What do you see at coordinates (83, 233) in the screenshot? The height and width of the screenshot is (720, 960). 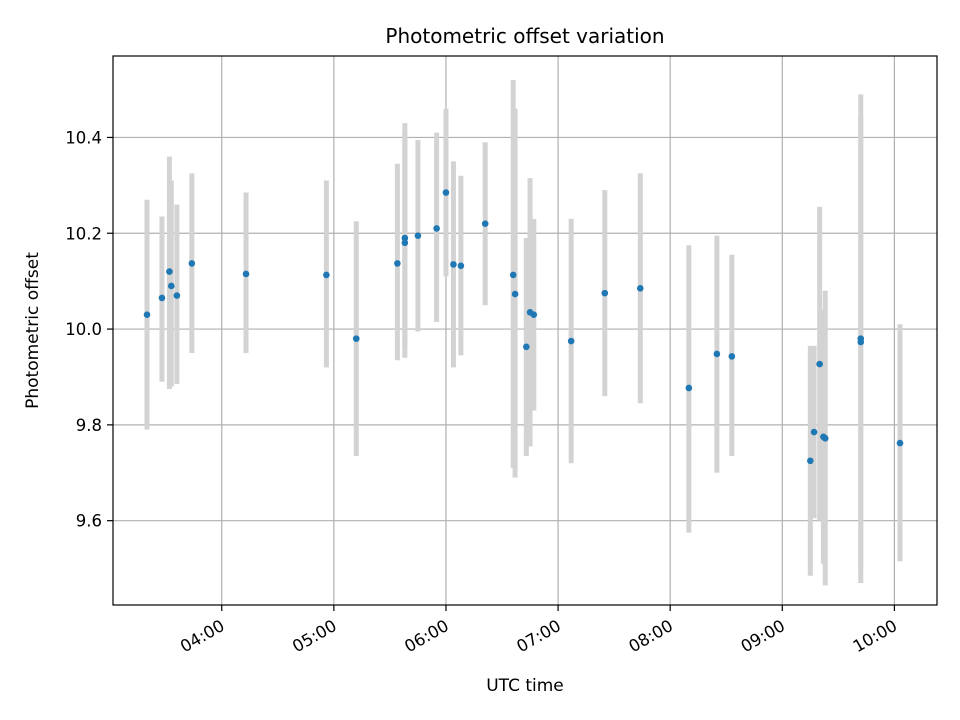 I see `y-tick-label: 10.2` at bounding box center [83, 233].